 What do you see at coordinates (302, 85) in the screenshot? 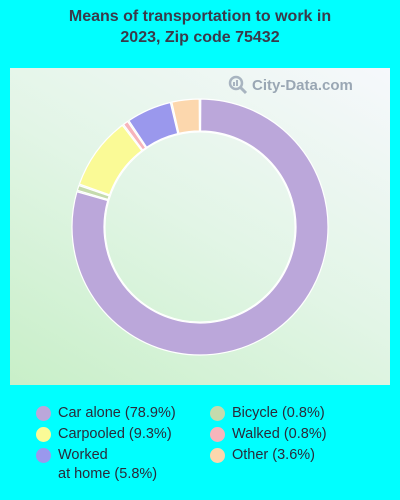
I see `watermark-text: City-Data.com` at bounding box center [302, 85].